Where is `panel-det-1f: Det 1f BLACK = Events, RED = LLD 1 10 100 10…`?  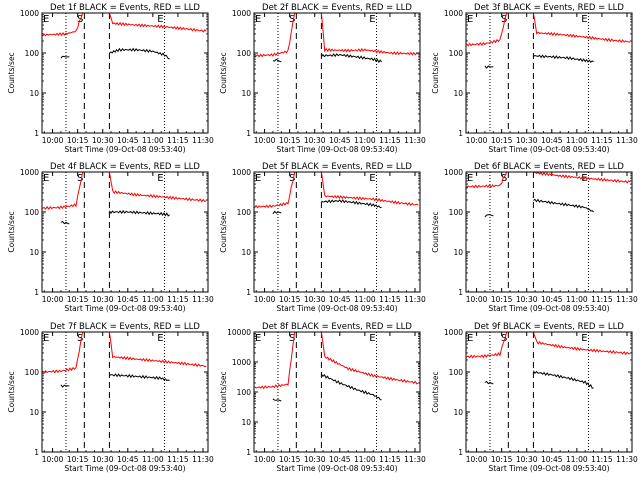 panel-det-1f: Det 1f BLACK = Events, RED = LLD 1 10 100 10… is located at coordinates (110, 78).